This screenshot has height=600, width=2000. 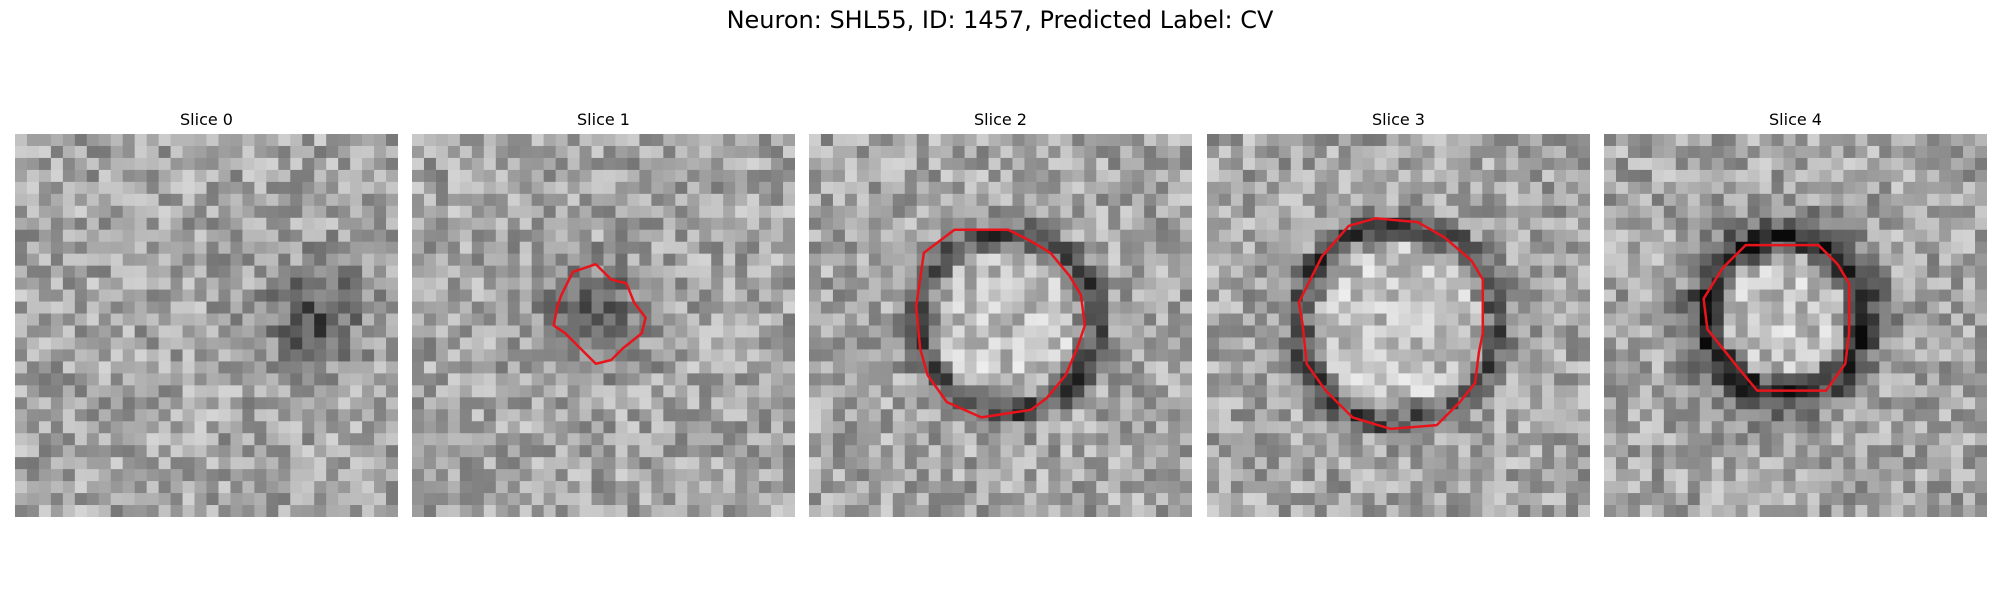 I want to click on slice-panel: Slice 3, so click(x=1398, y=315).